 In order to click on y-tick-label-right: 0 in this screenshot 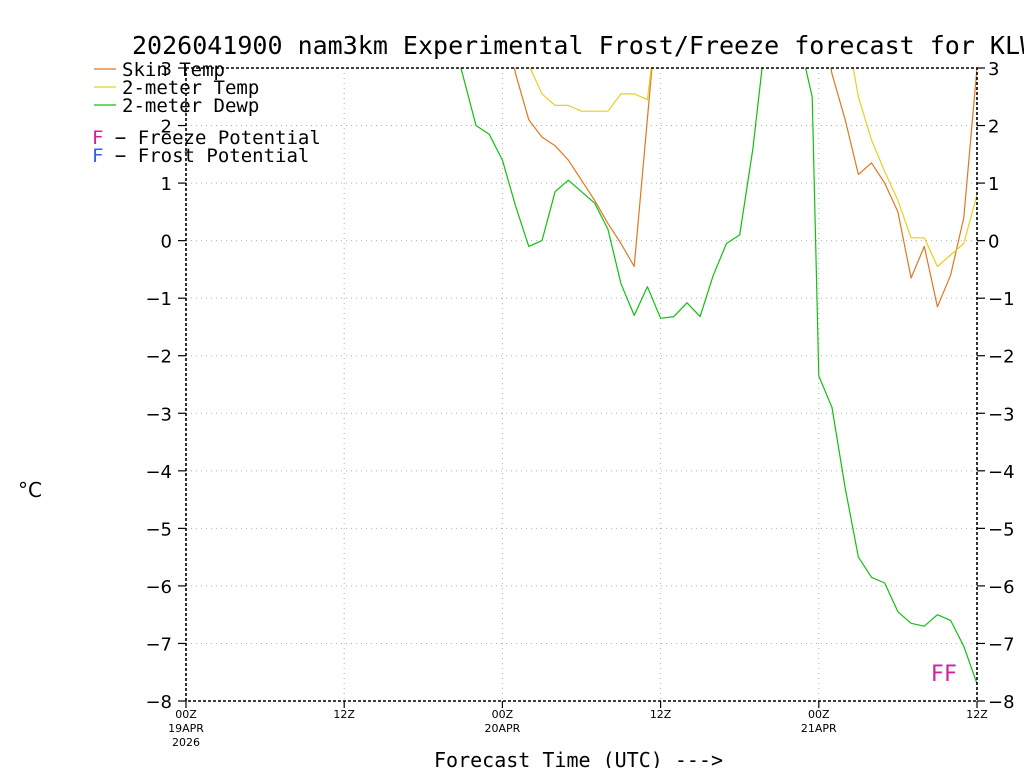, I will do `click(993, 242)`.